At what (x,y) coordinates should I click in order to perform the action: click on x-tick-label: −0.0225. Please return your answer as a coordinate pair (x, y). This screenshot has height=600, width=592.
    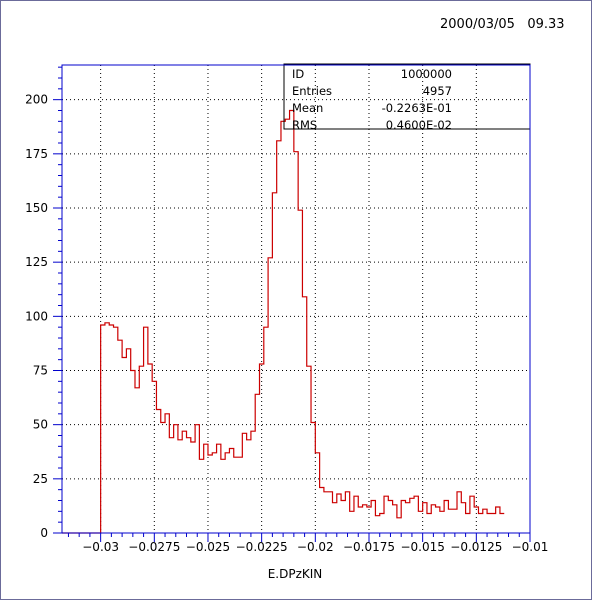
    Looking at the image, I should click on (262, 547).